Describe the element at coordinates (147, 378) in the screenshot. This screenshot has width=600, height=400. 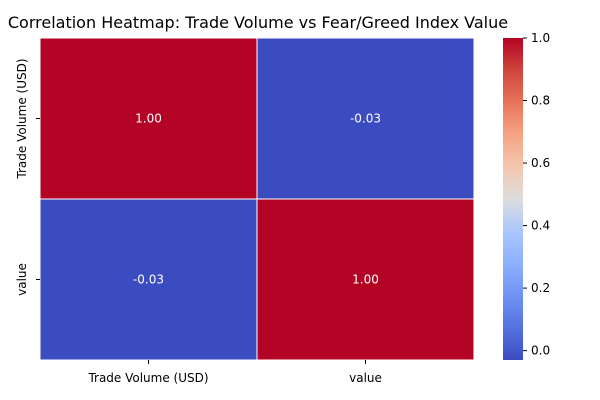
I see `x-tick-label: Trade Volume (USD)` at that location.